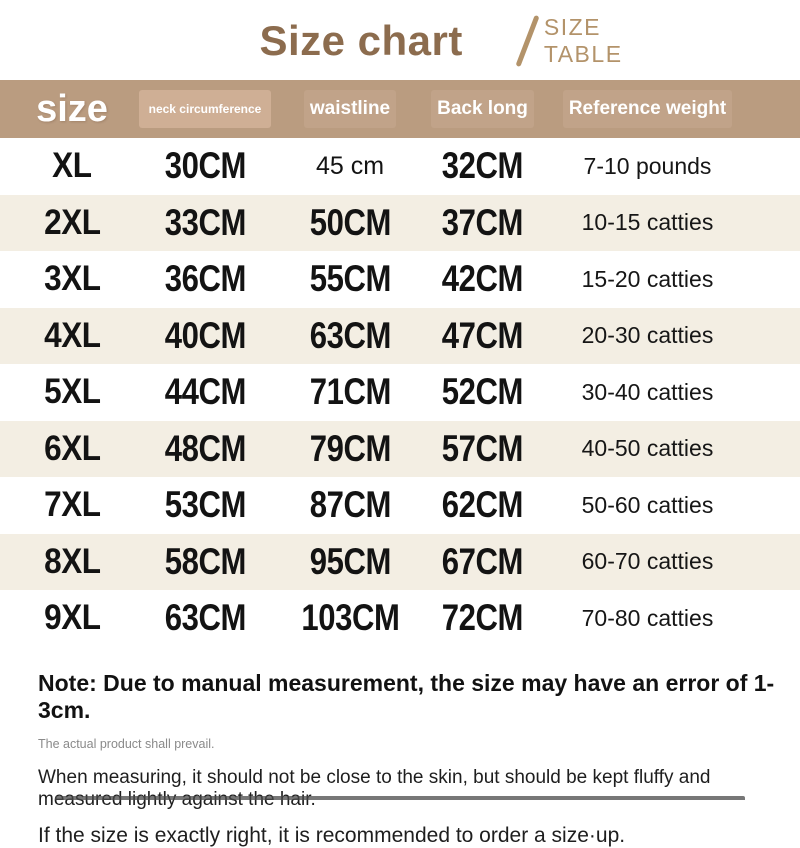 The height and width of the screenshot is (848, 800). I want to click on cell-waist-value: 79CM, so click(350, 448).